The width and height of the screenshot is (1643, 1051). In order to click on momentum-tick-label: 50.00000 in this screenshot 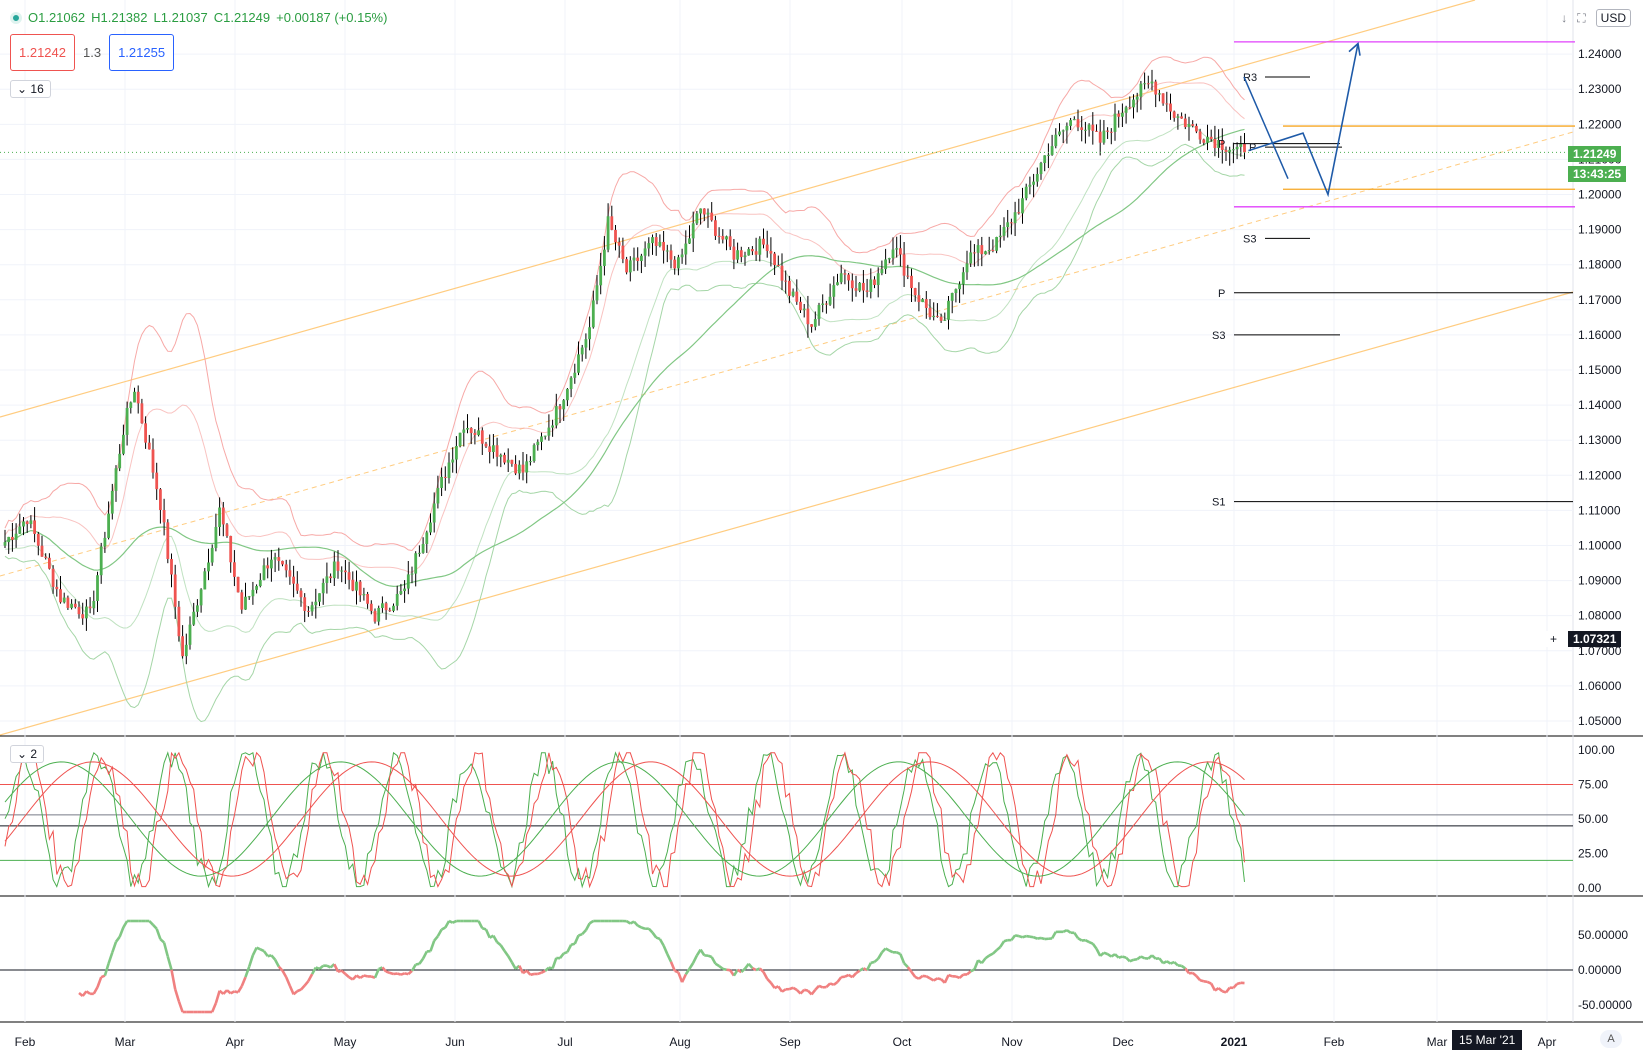, I will do `click(1603, 935)`.